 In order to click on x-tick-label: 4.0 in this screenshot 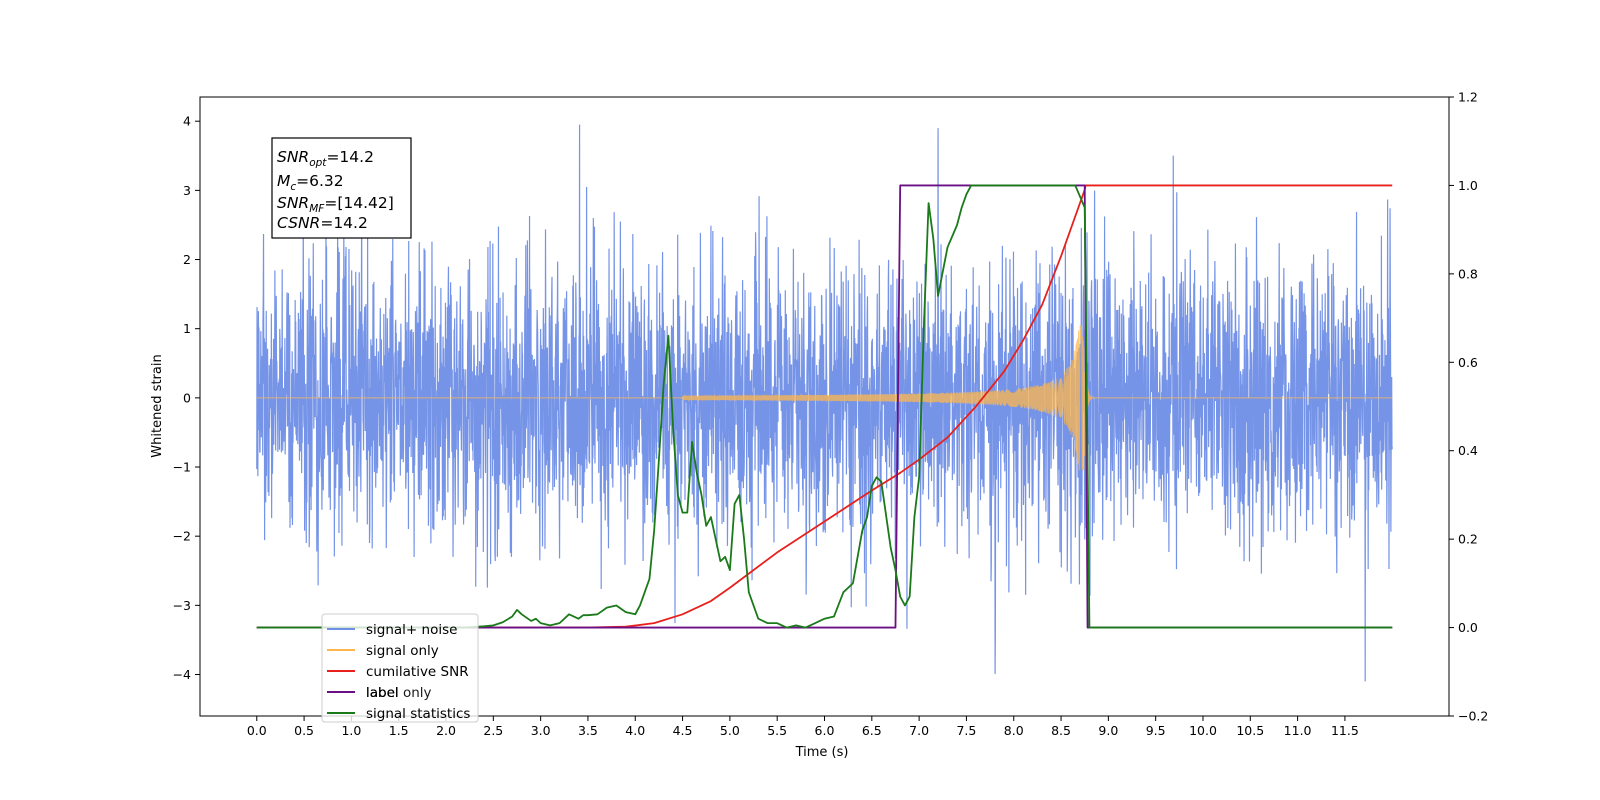, I will do `click(635, 730)`.